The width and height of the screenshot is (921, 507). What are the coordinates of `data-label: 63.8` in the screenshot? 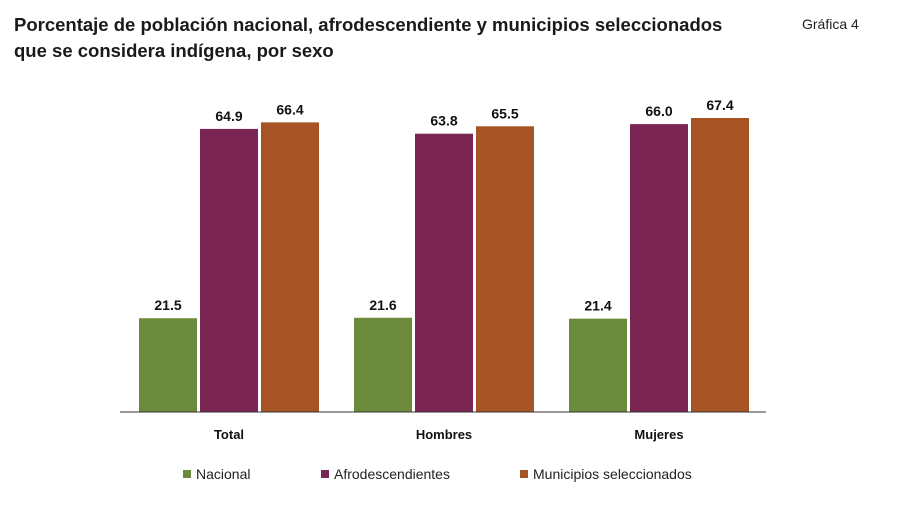 It's located at (443, 121).